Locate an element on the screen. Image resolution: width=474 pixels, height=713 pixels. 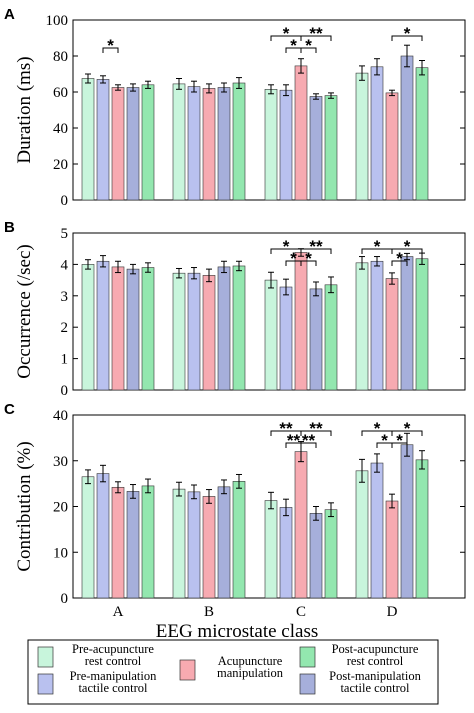
y-axis-label: Occurrence (/sec) is located at coordinates (24, 311).